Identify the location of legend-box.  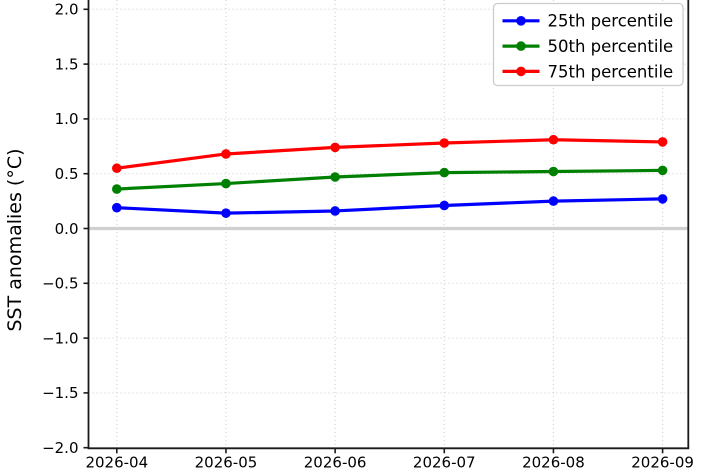
(588, 44).